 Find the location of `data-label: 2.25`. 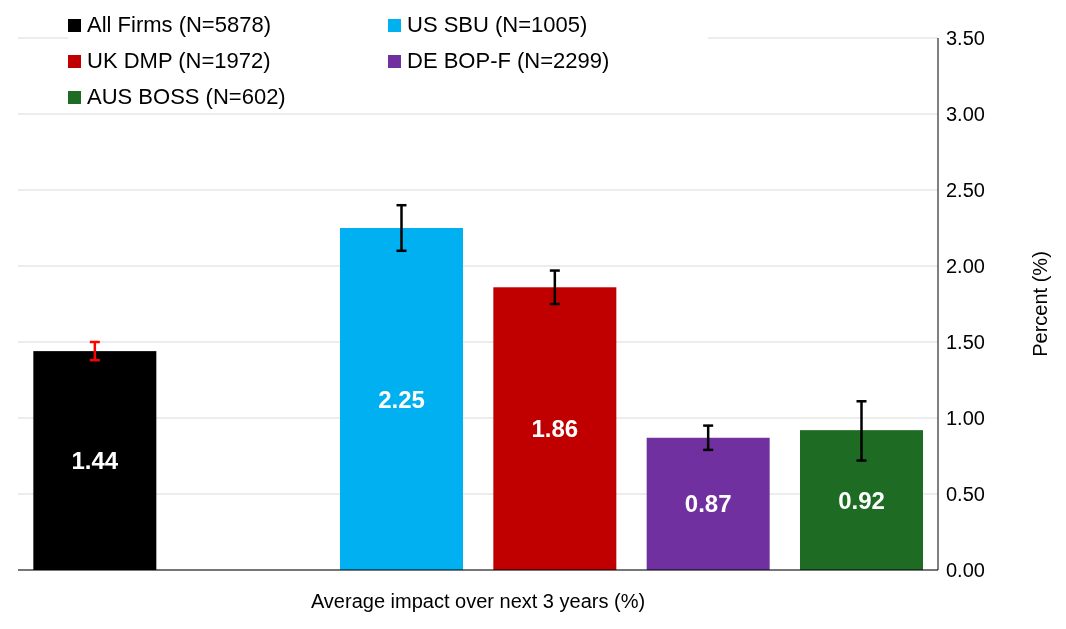

data-label: 2.25 is located at coordinates (401, 399).